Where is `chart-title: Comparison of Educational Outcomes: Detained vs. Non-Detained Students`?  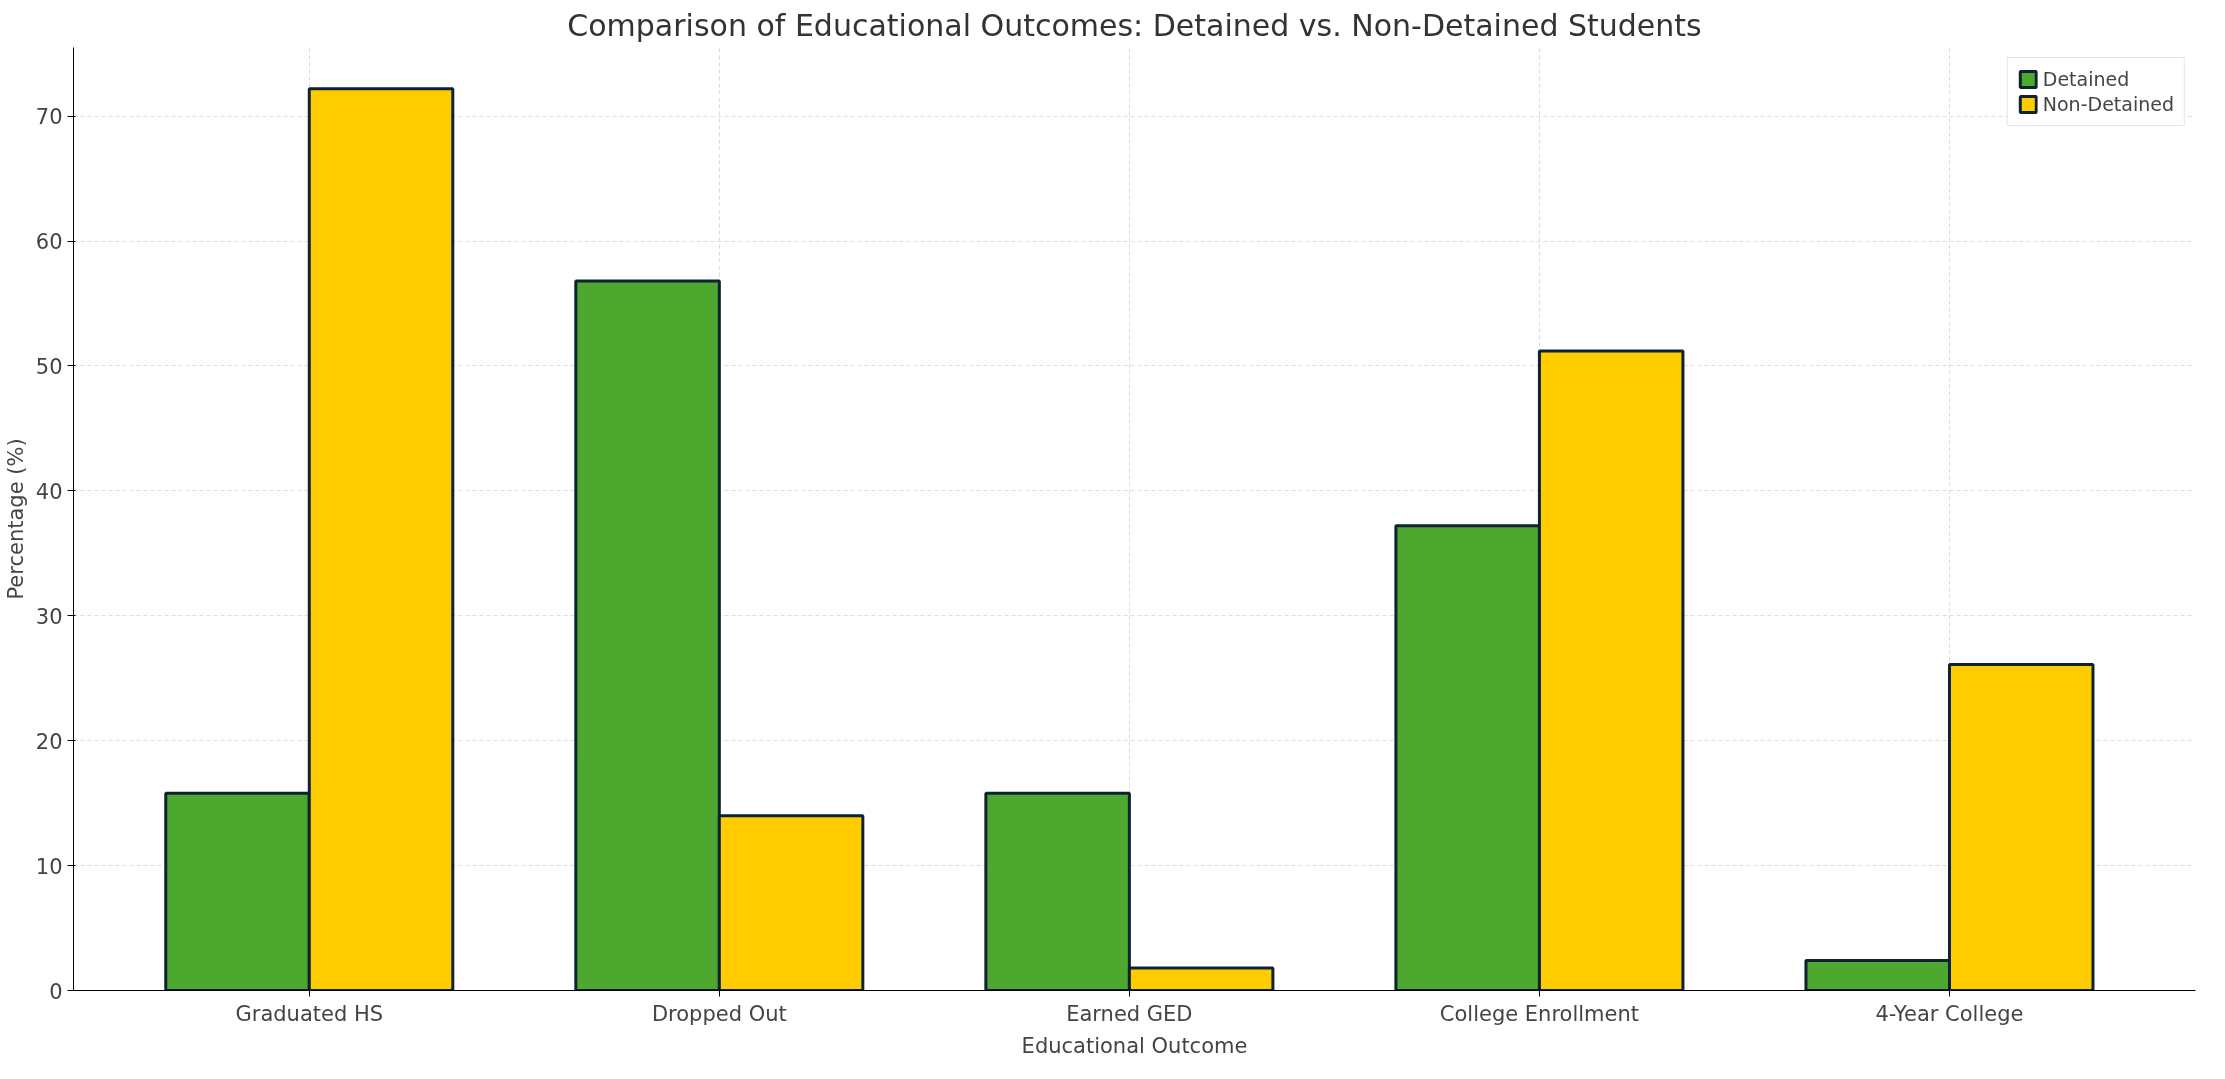
chart-title: Comparison of Educational Outcomes: Detained vs. Non-Detained Students is located at coordinates (1134, 25).